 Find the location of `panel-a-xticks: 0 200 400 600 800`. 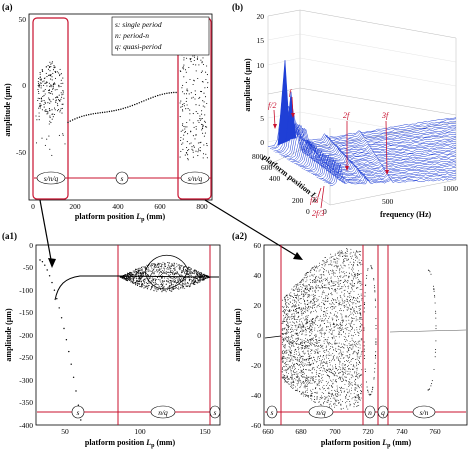

panel-a-xticks: 0 200 400 600 800 is located at coordinates (119, 206).